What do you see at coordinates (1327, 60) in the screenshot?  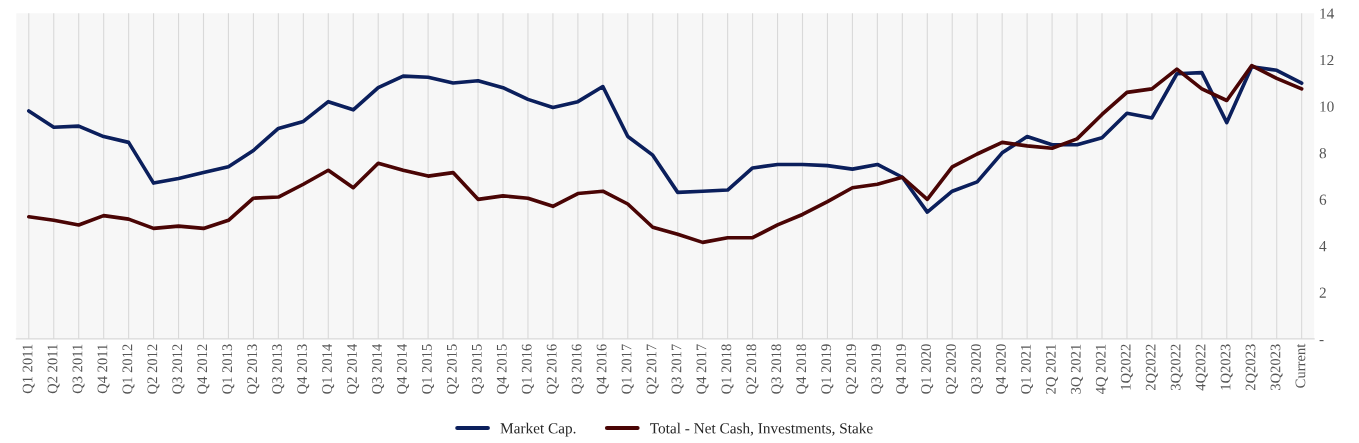 I see `y-tick-label: 12` at bounding box center [1327, 60].